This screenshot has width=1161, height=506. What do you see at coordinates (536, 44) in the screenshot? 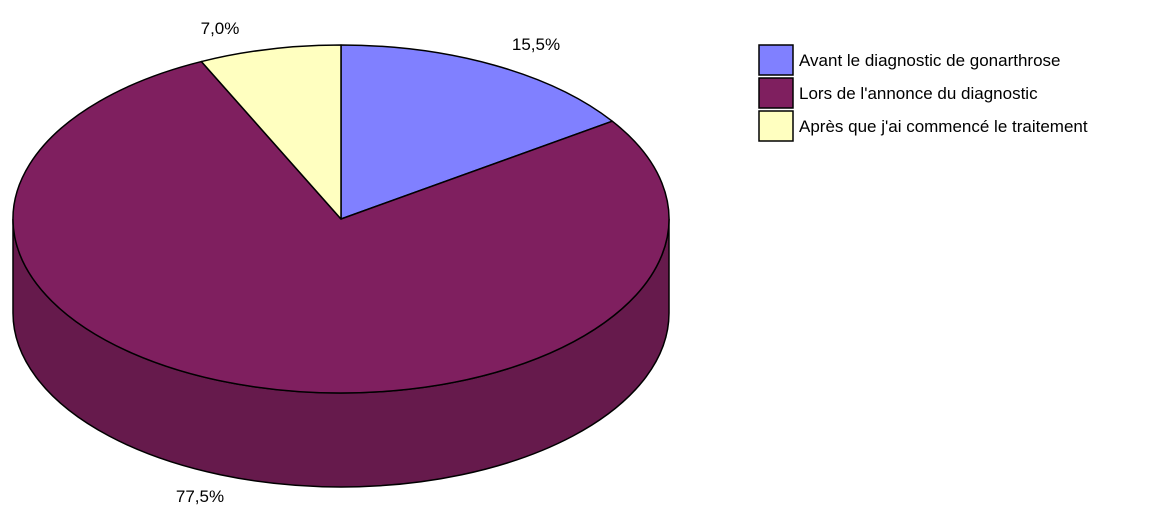
I see `data-label-1: 15,5%` at bounding box center [536, 44].